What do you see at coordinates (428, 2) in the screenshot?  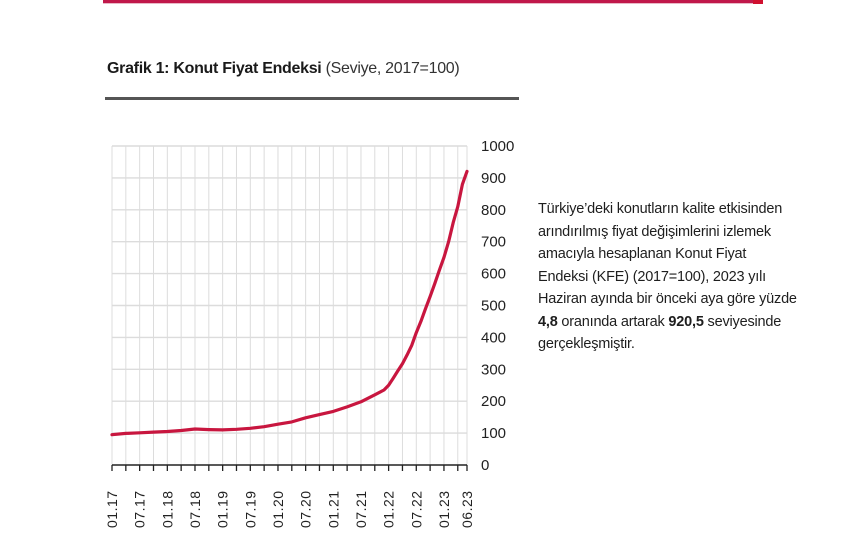 I see `top-accent-rule` at bounding box center [428, 2].